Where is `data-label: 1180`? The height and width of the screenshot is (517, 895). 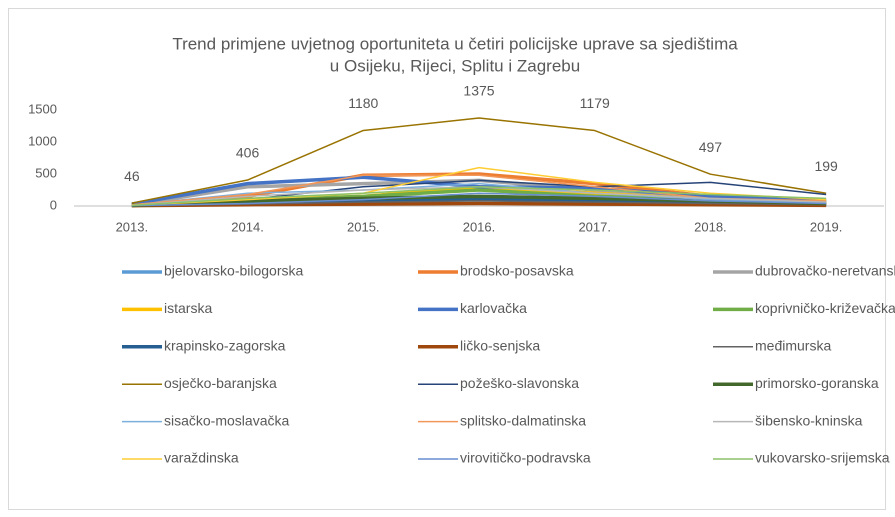 data-label: 1180 is located at coordinates (363, 103).